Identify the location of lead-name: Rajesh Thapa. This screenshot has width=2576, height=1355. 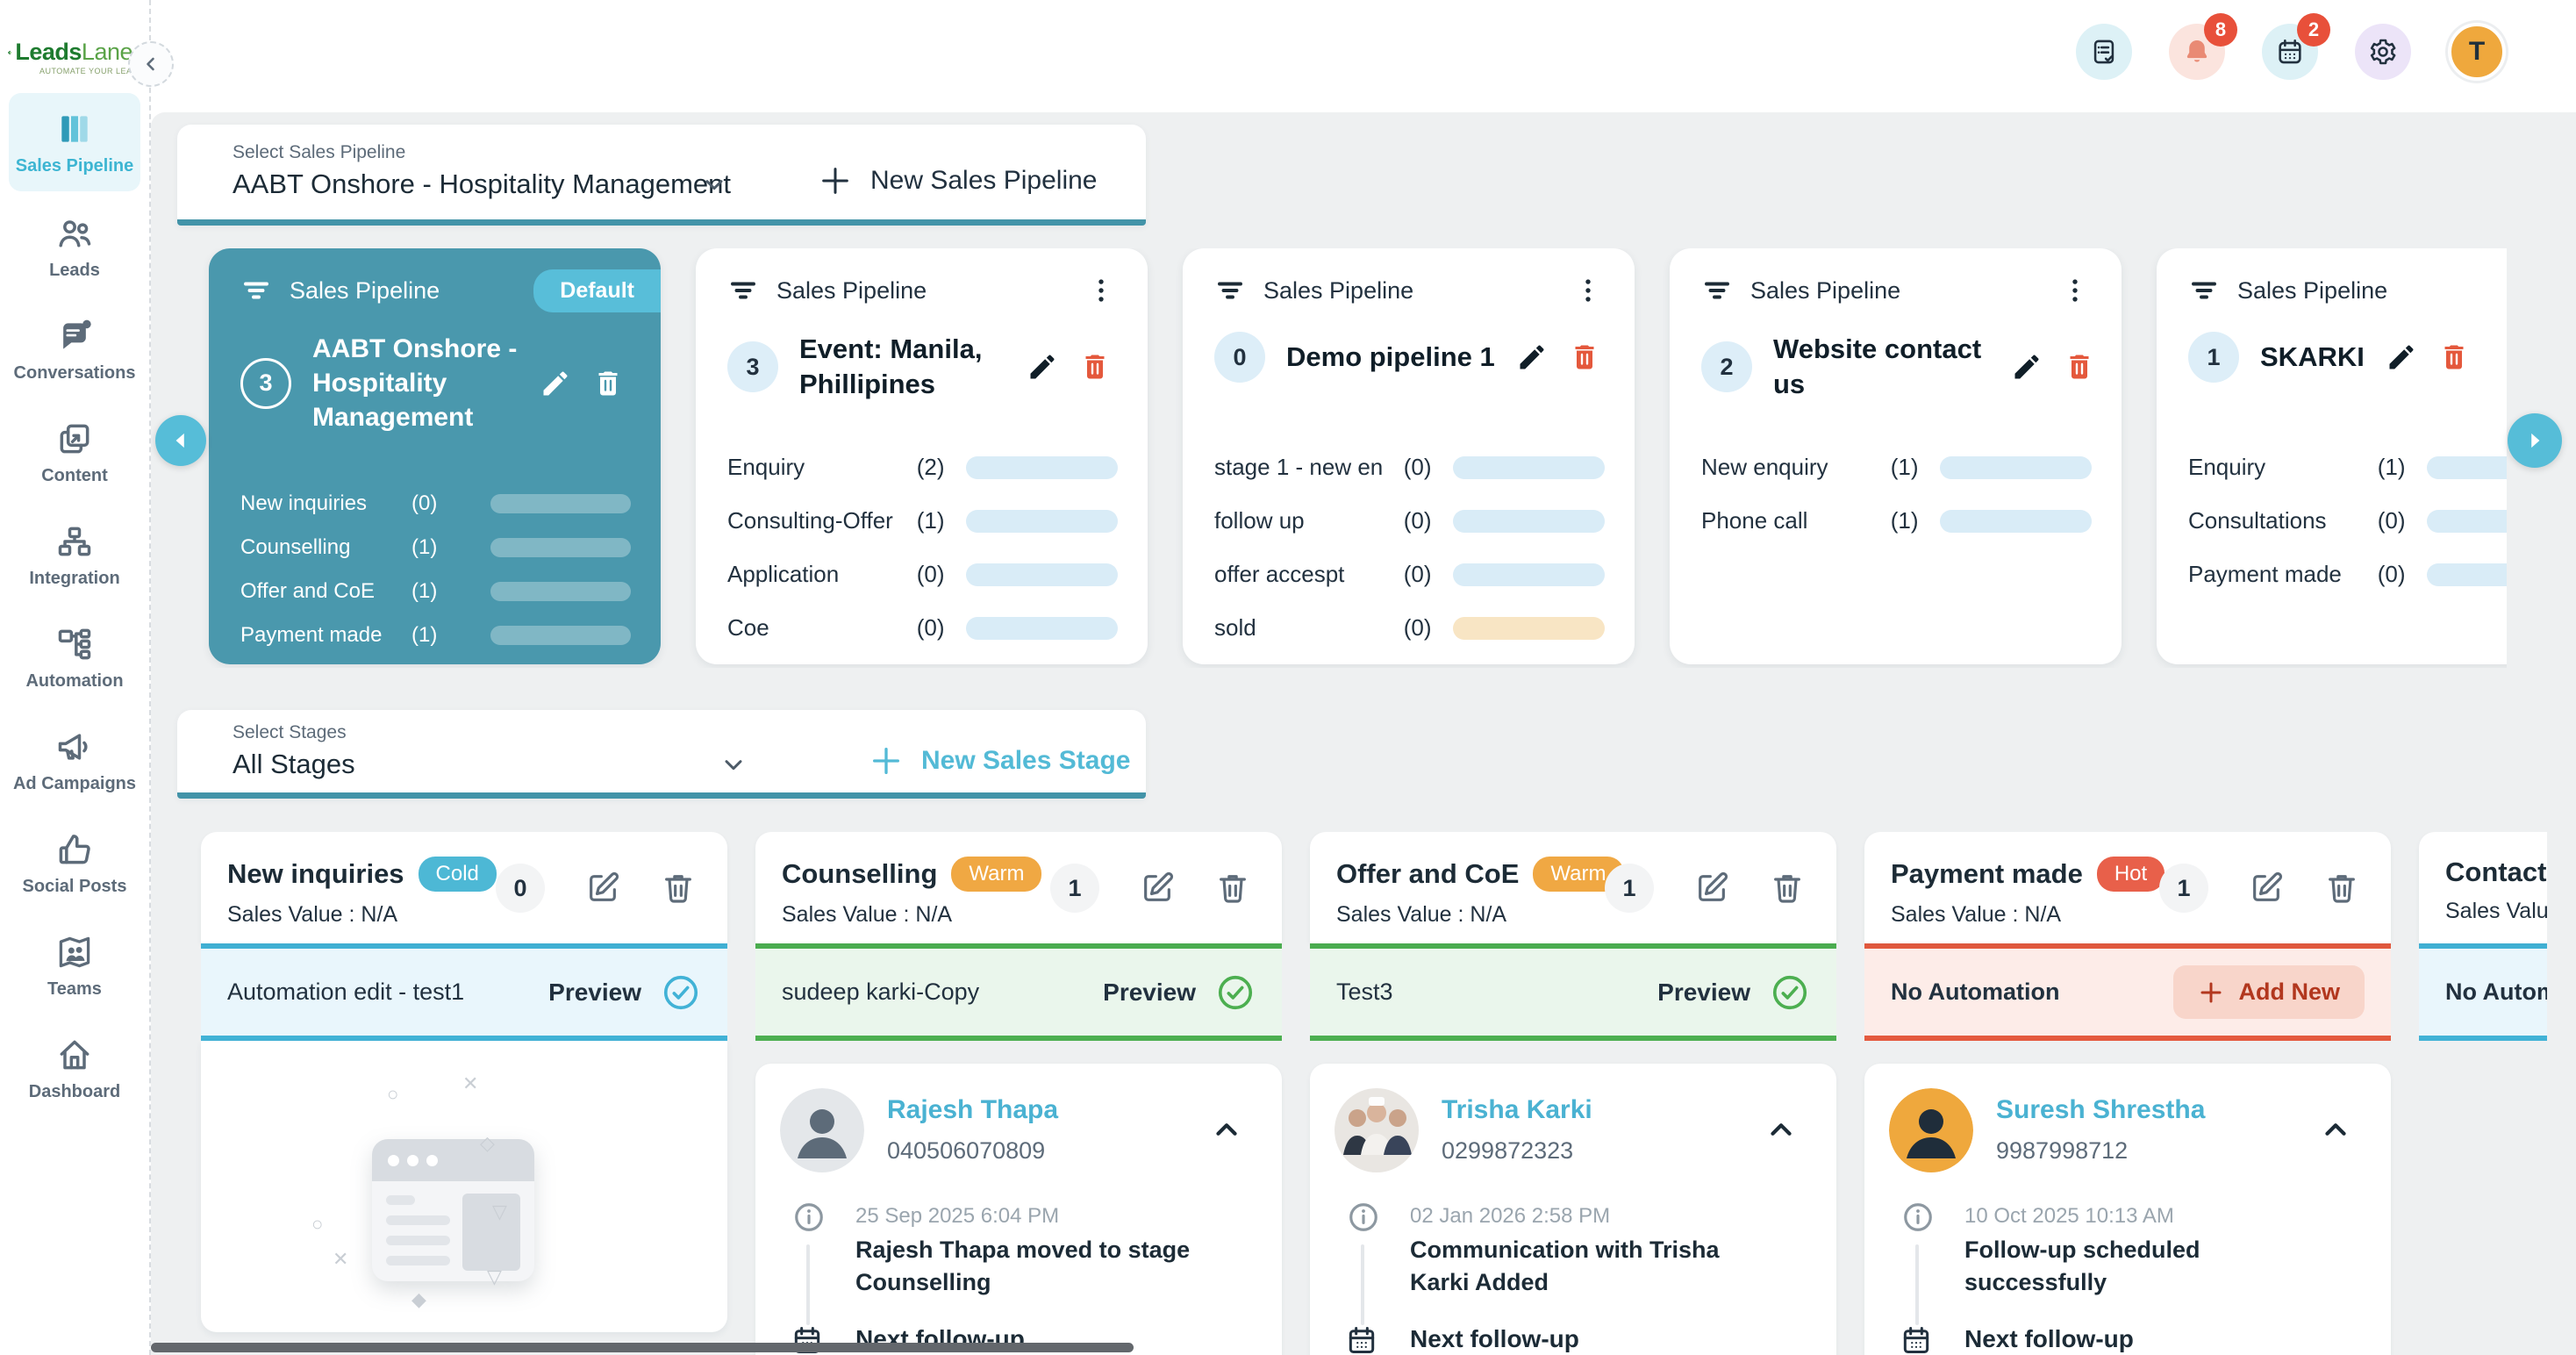
(973, 1109).